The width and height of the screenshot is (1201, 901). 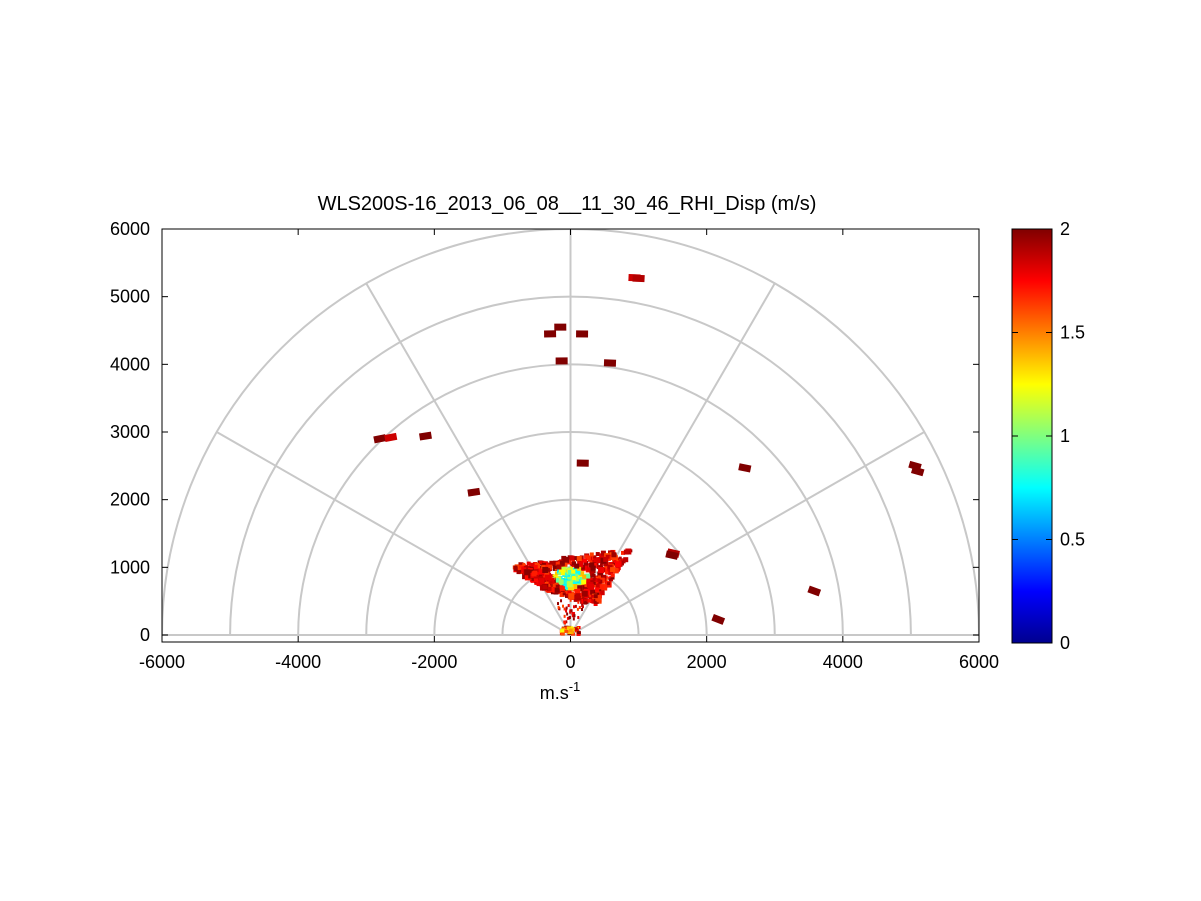 I want to click on colorbar-tick-label: 1.5, so click(x=1072, y=333).